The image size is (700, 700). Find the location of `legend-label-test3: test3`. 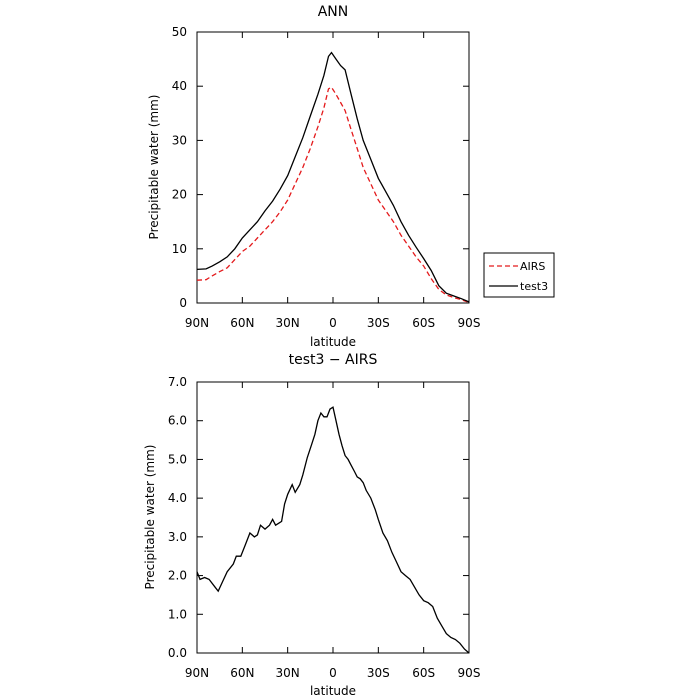

legend-label-test3: test3 is located at coordinates (534, 286).